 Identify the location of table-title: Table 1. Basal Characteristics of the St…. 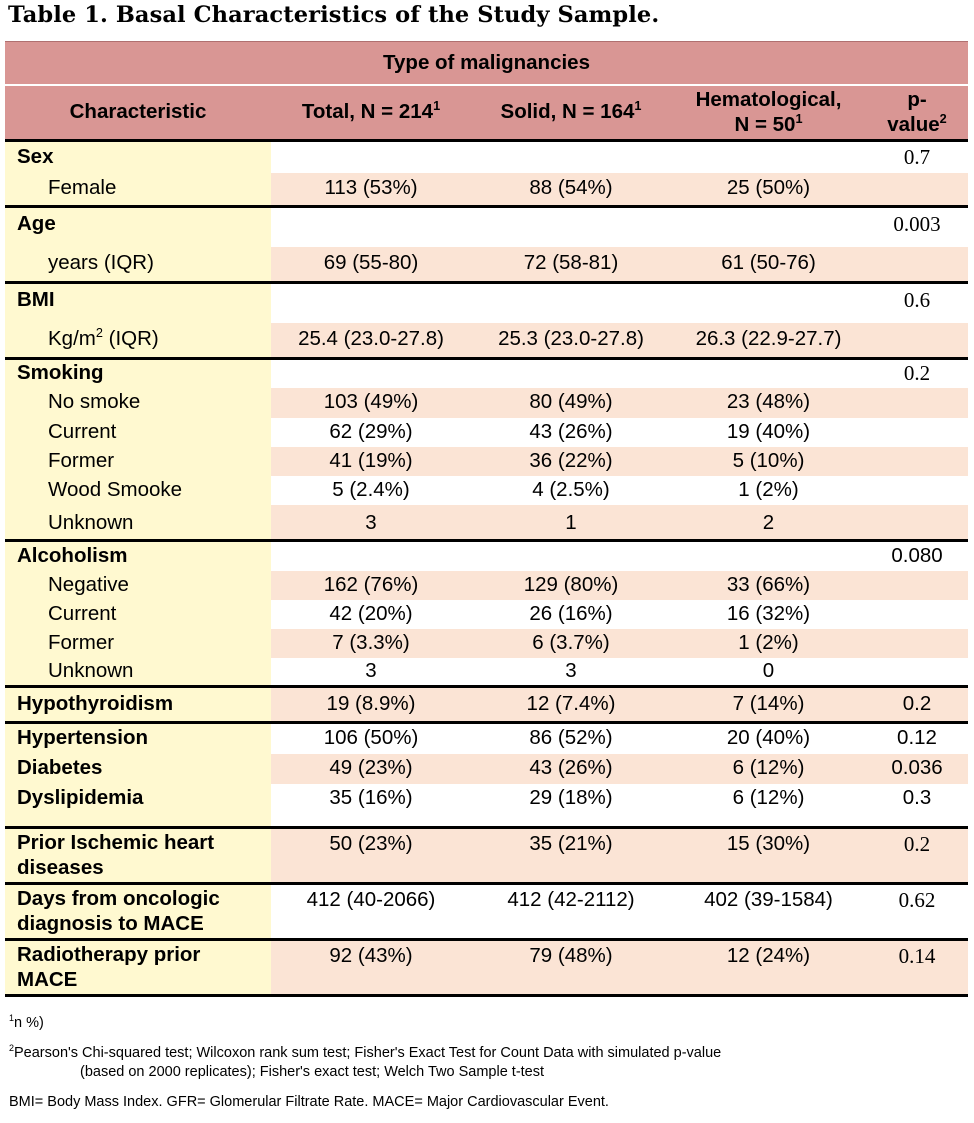
(334, 15).